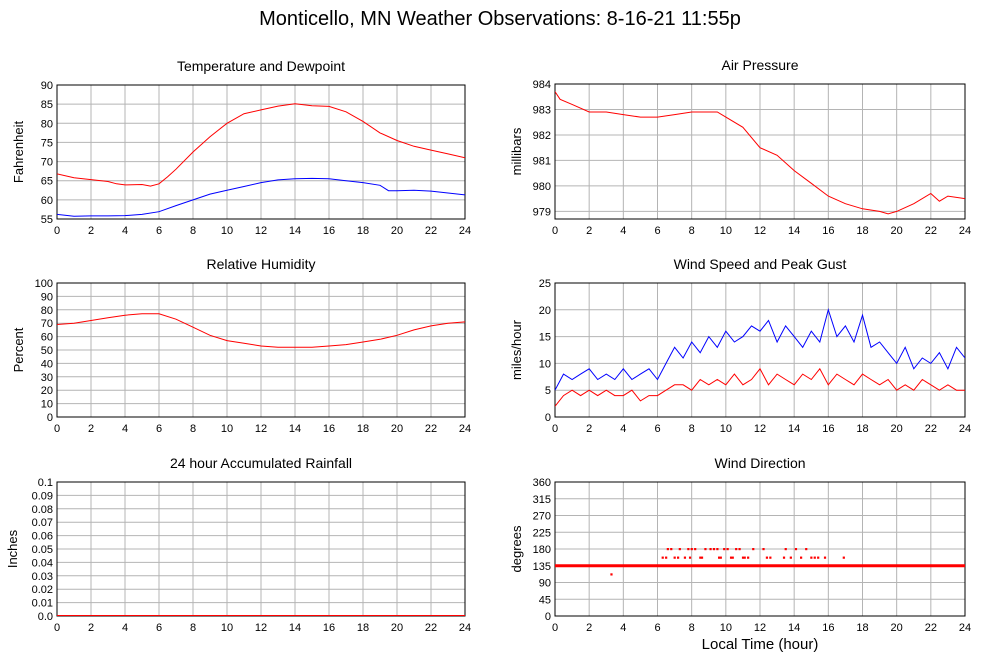 The height and width of the screenshot is (660, 1000). What do you see at coordinates (329, 231) in the screenshot?
I see `chart-temp-x-tick-label: 16` at bounding box center [329, 231].